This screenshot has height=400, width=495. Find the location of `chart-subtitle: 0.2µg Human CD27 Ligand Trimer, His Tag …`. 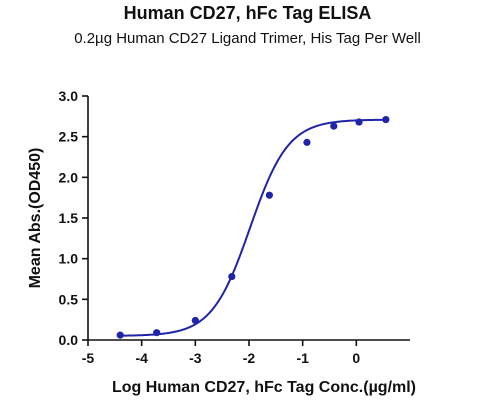

chart-subtitle: 0.2µg Human CD27 Ligand Trimer, His Tag … is located at coordinates (247, 38).